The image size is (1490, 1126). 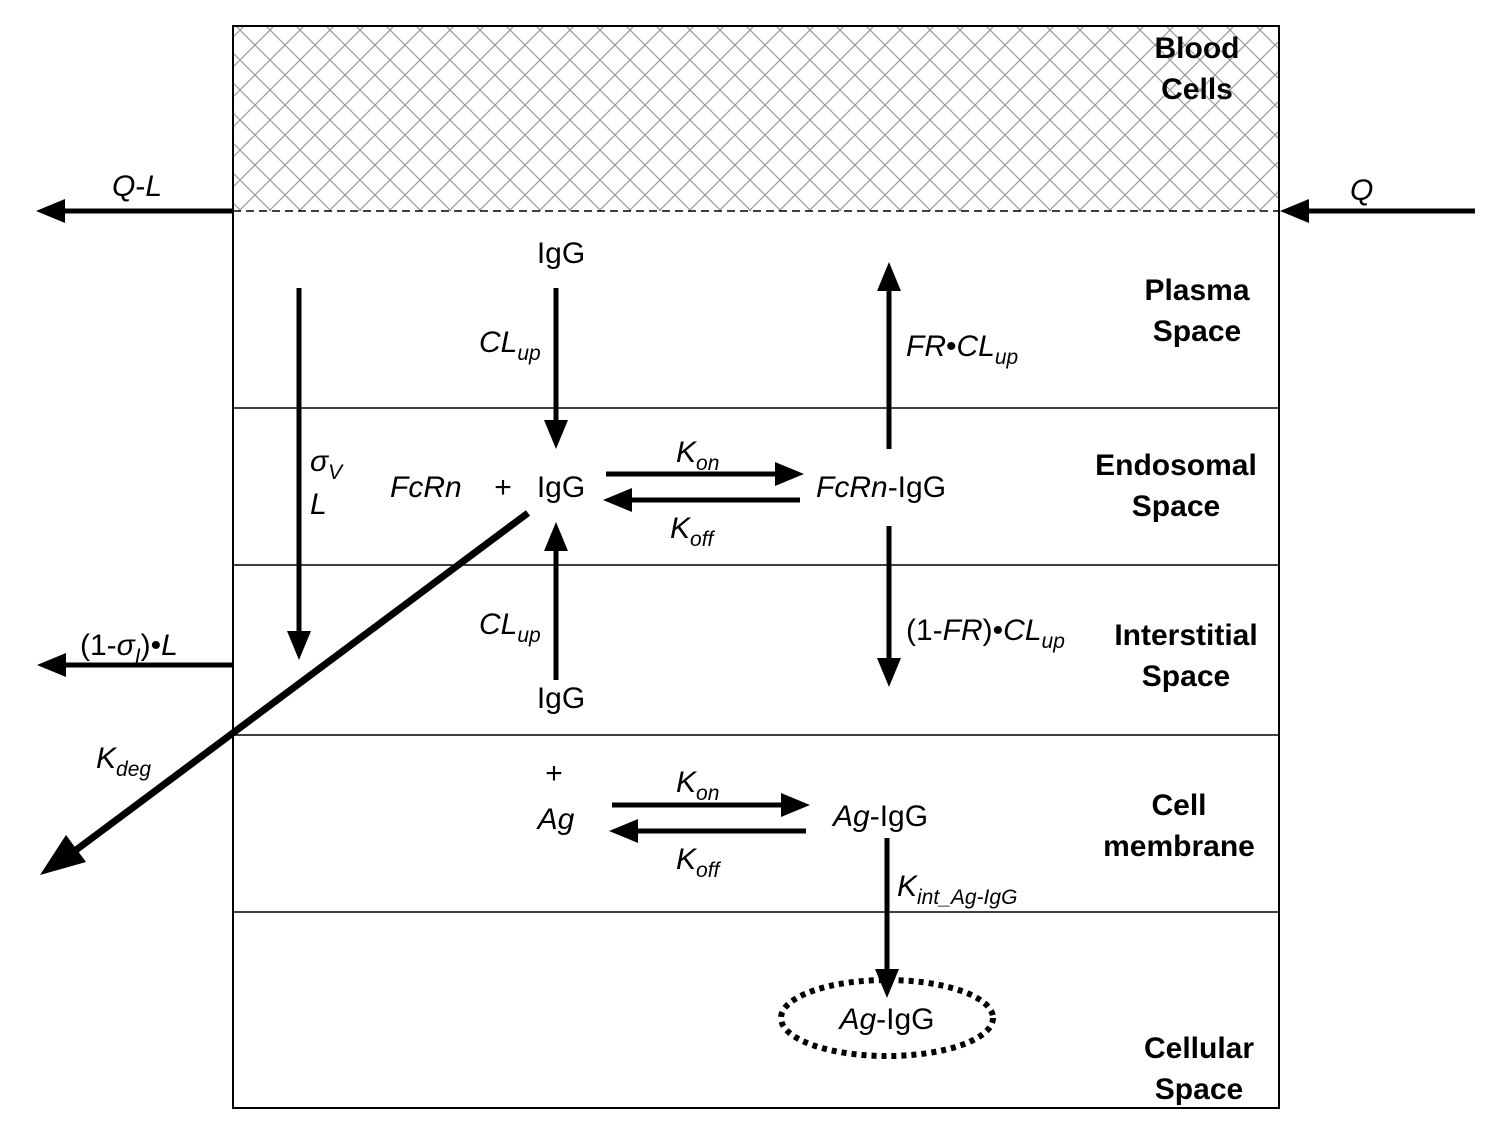 What do you see at coordinates (985, 633) in the screenshot?
I see `one-minus-fr-cl-up-label: (1-FR)•CLup` at bounding box center [985, 633].